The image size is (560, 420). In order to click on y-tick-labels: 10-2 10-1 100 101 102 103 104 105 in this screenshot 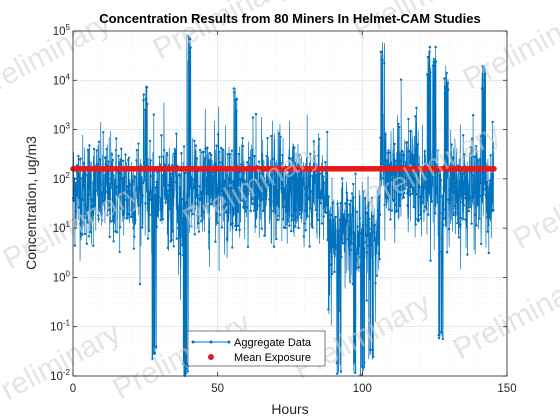, I will do `click(60, 203)`.